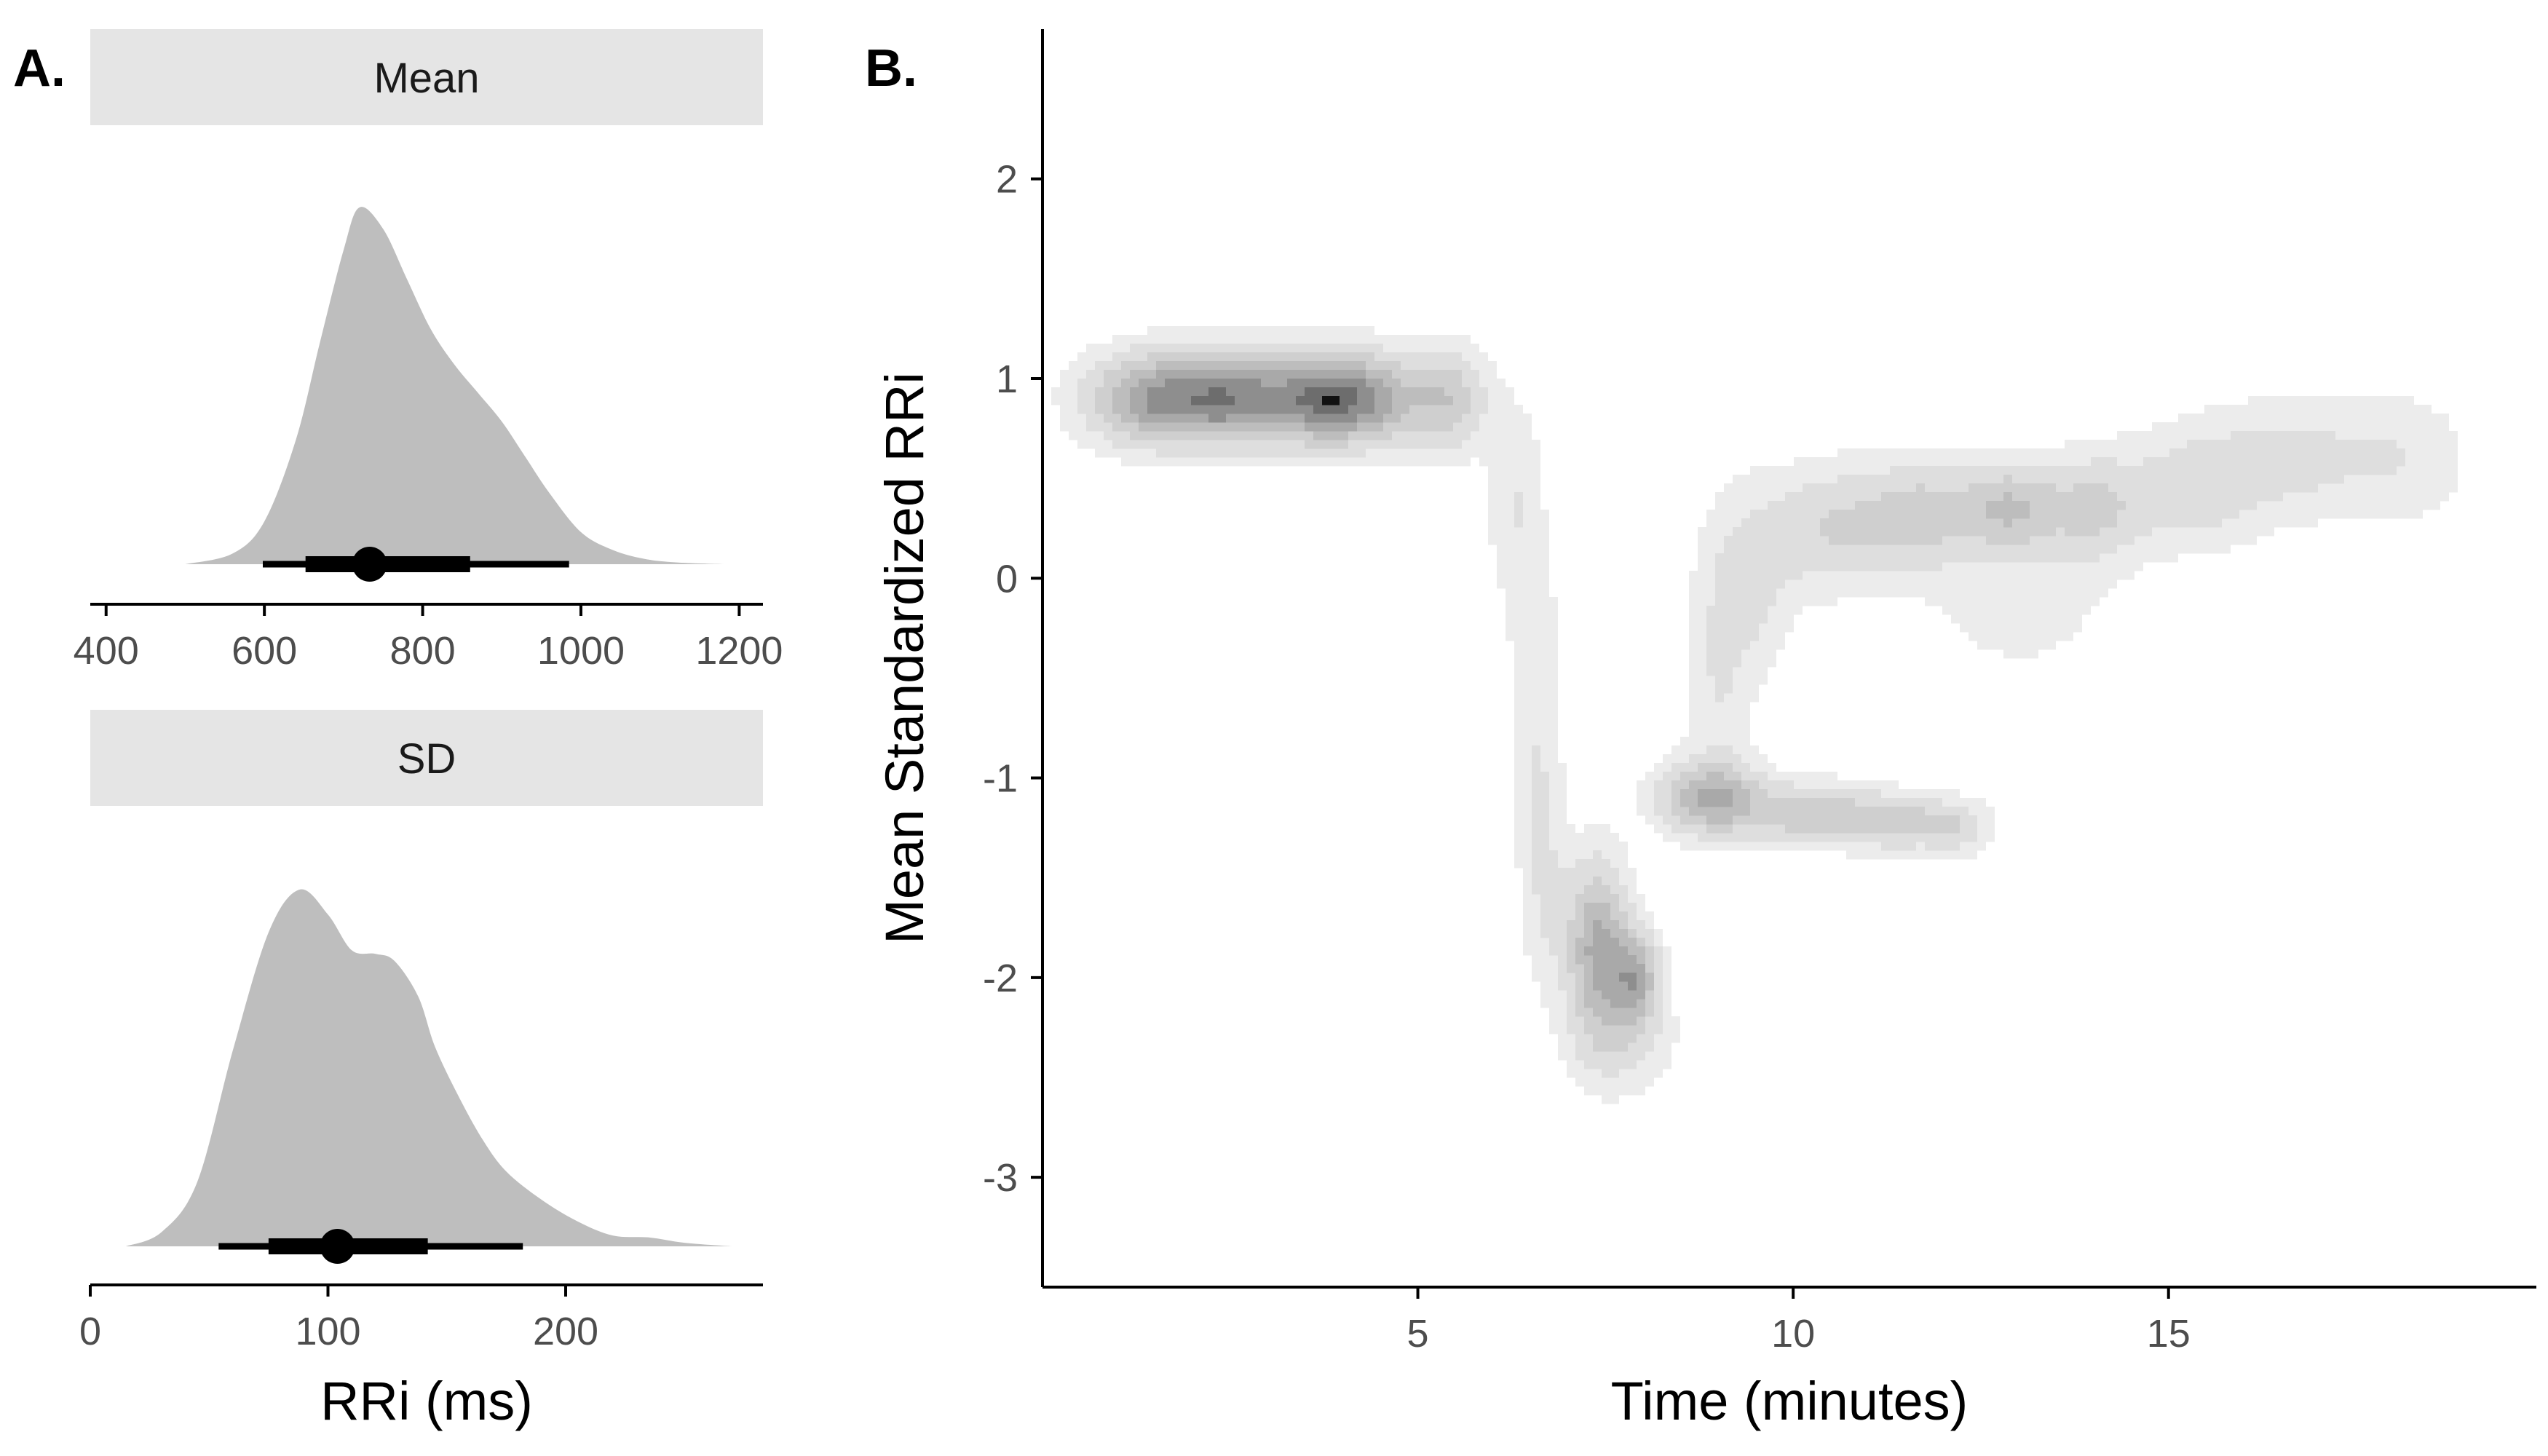  What do you see at coordinates (426, 1401) in the screenshot?
I see `x-axis-title-a: RRi (ms)` at bounding box center [426, 1401].